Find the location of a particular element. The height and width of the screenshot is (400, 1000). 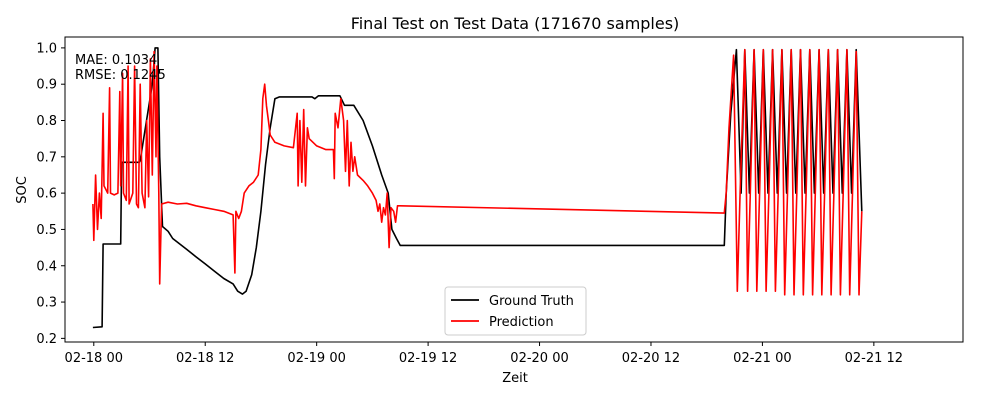

chart-title: Final Test on Test Data (171670 samples) is located at coordinates (515, 23).